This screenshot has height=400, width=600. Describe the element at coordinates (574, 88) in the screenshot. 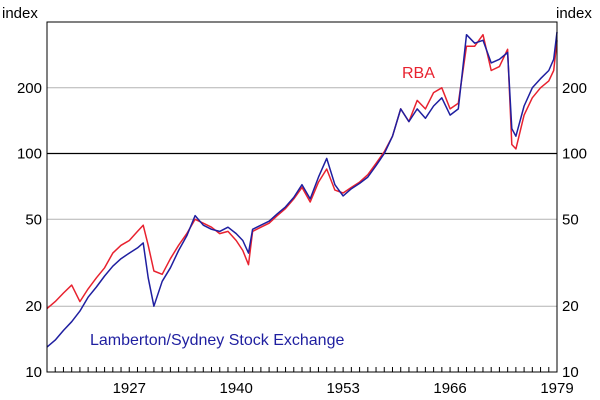

I see `y-tick-right-200: 200` at that location.